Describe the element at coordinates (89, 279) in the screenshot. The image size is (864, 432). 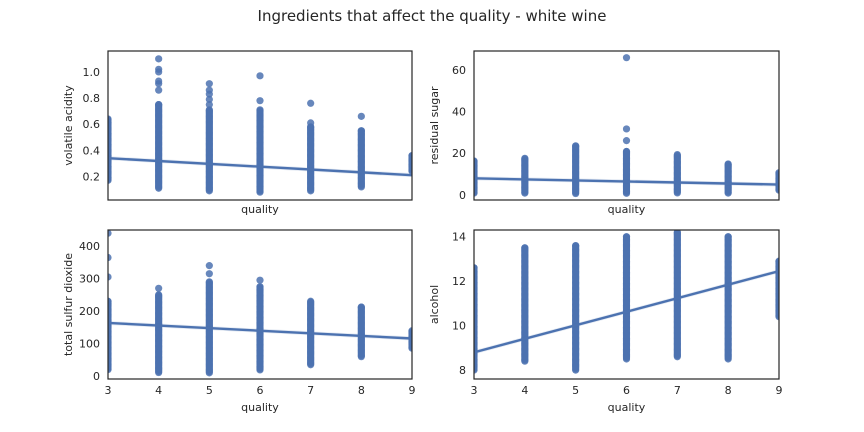
I see `y-tick-label: 300` at that location.